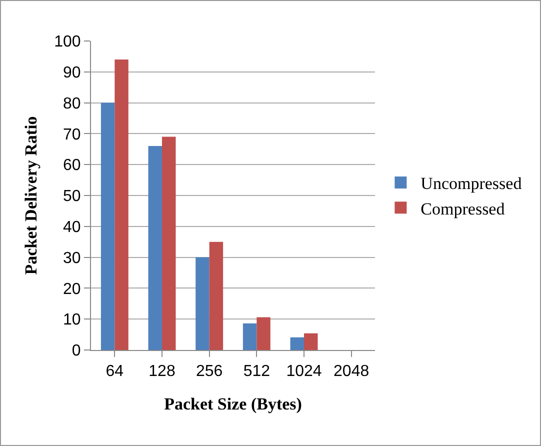 Image resolution: width=541 pixels, height=446 pixels. I want to click on x-tick-label: 256, so click(209, 371).